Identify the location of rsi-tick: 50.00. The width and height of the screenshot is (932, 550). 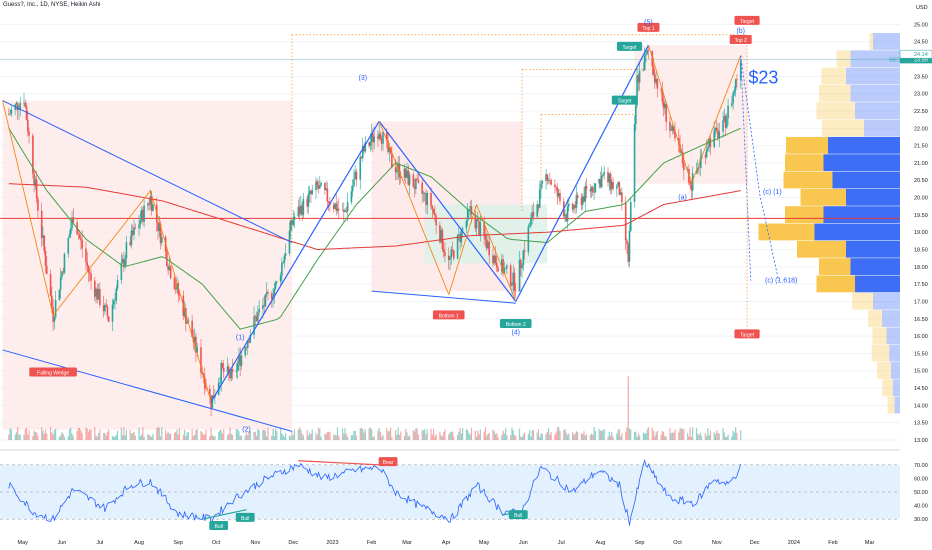
(921, 493).